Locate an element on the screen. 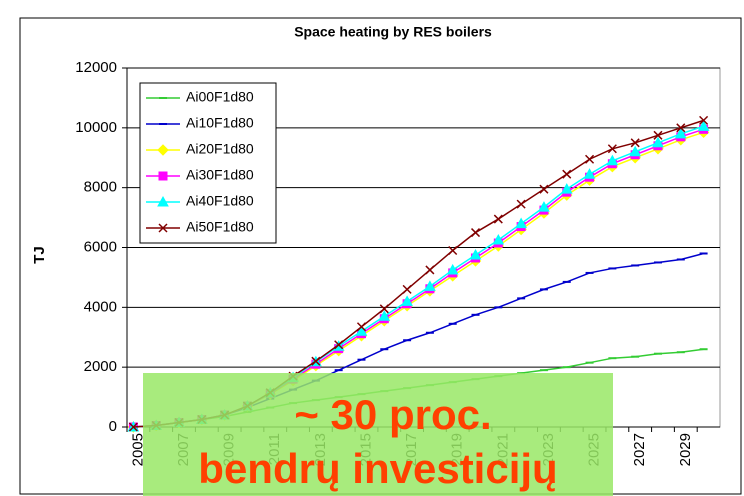  y-tick-label: 2000 is located at coordinates (100, 366).